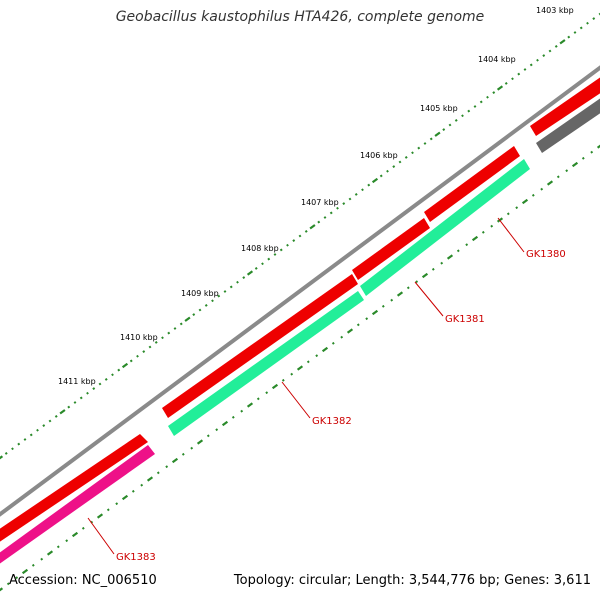 The image size is (600, 600). I want to click on gene-label: GK1383, so click(136, 557).